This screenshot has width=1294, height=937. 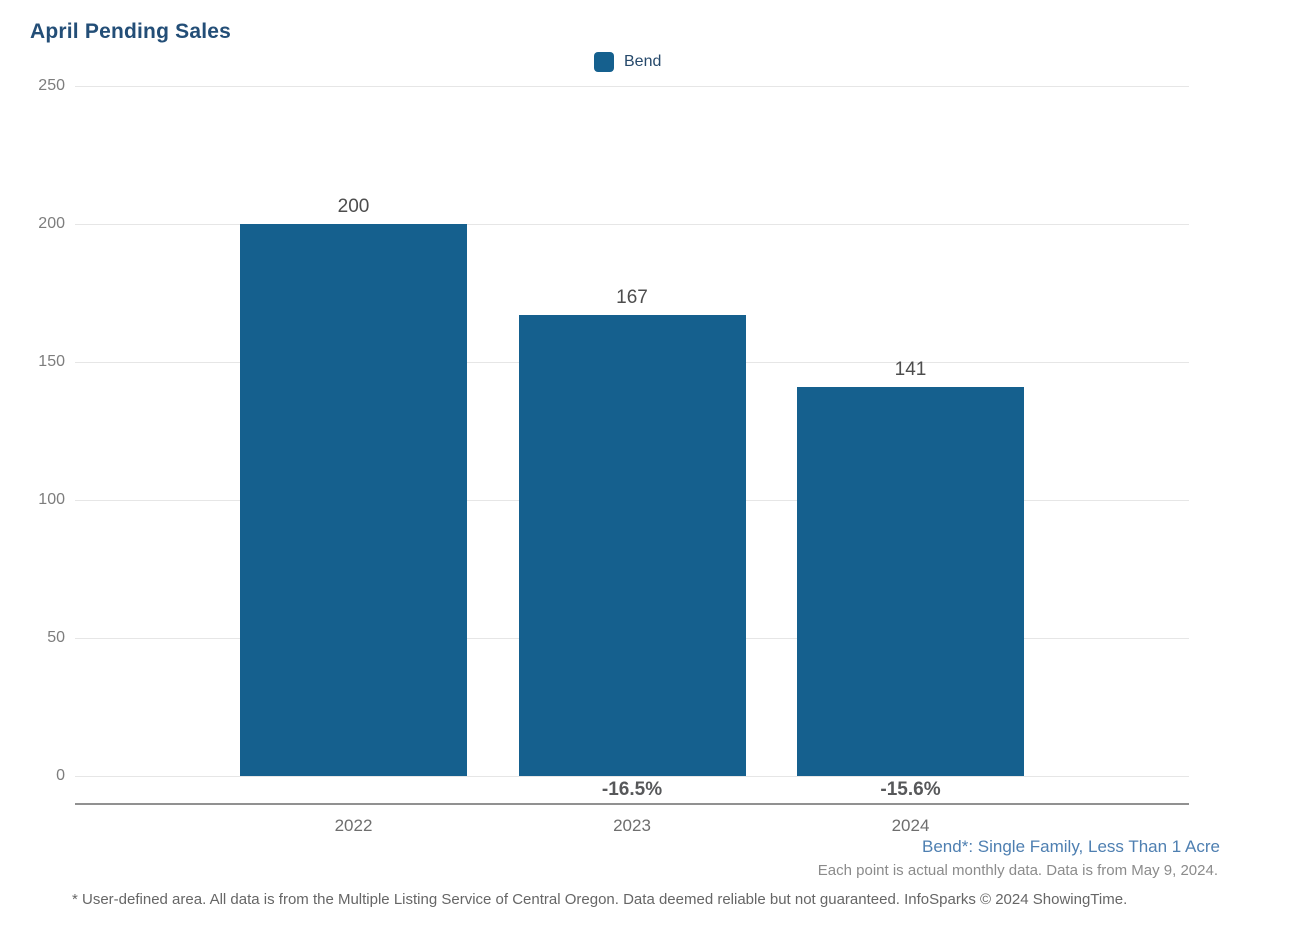 What do you see at coordinates (131, 31) in the screenshot?
I see `chart-title: April Pending Sales` at bounding box center [131, 31].